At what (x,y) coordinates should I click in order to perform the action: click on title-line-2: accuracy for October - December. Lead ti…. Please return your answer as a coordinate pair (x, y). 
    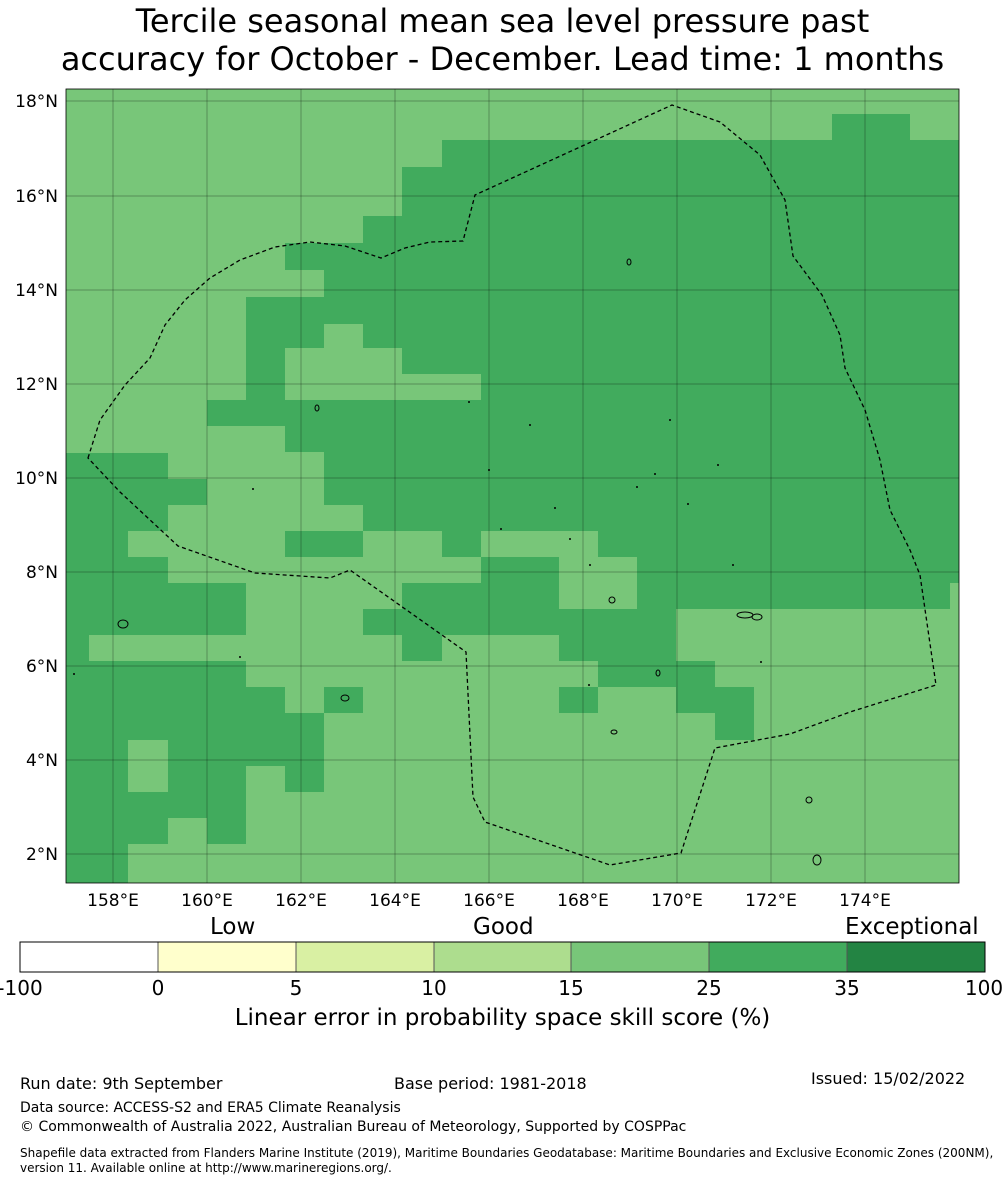
    Looking at the image, I should click on (502, 59).